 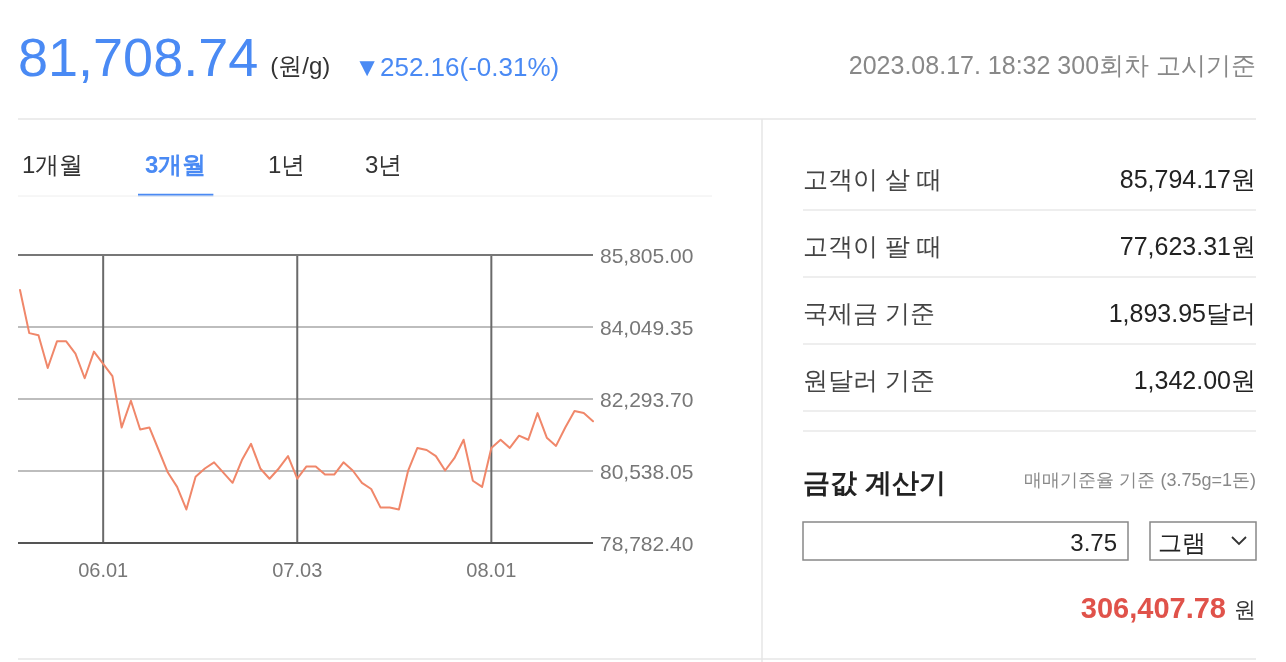 I want to click on x-tick-label: 08.01, so click(x=491, y=570).